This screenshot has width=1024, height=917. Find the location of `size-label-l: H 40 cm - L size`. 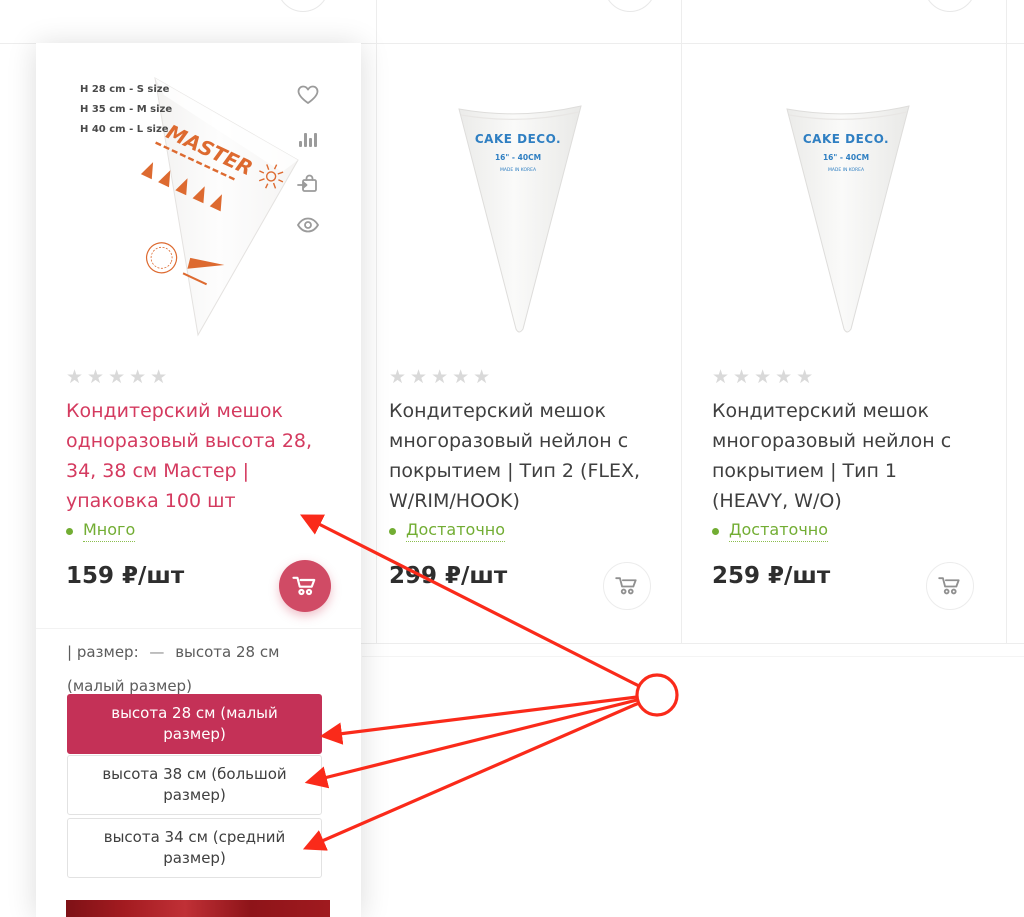

size-label-l: H 40 cm - L size is located at coordinates (124, 129).